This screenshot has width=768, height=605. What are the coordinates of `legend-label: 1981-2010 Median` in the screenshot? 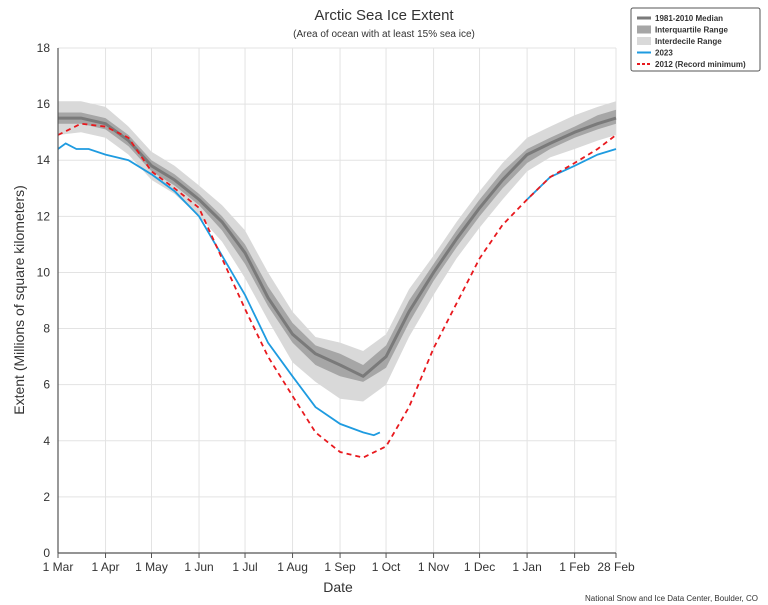 It's located at (689, 18).